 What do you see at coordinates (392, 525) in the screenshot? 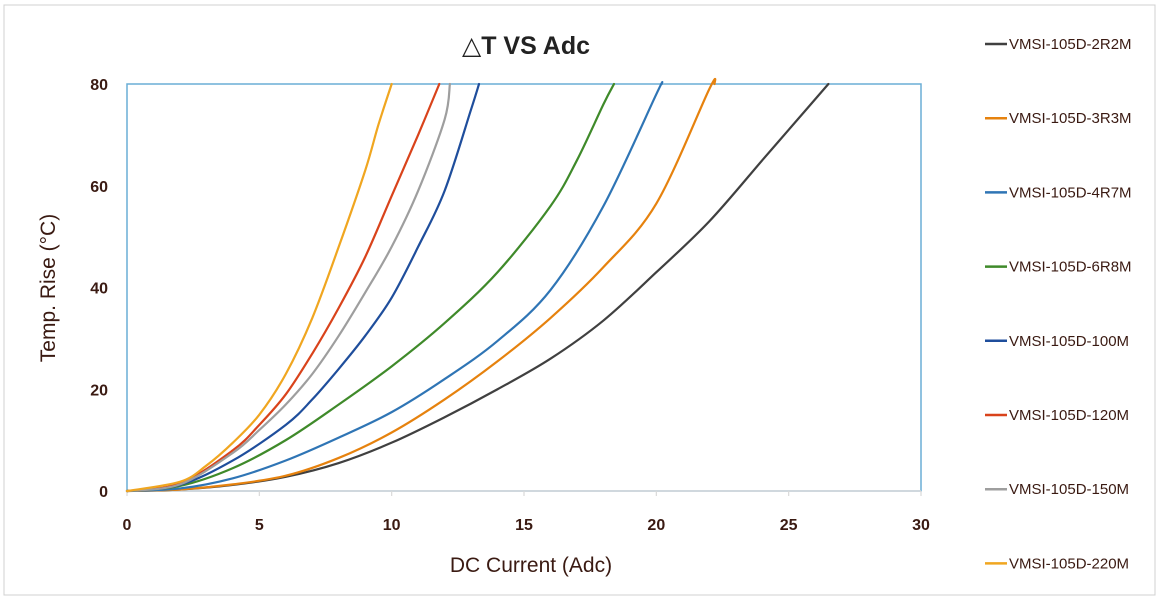
I see `x-tick-label: 10` at bounding box center [392, 525].